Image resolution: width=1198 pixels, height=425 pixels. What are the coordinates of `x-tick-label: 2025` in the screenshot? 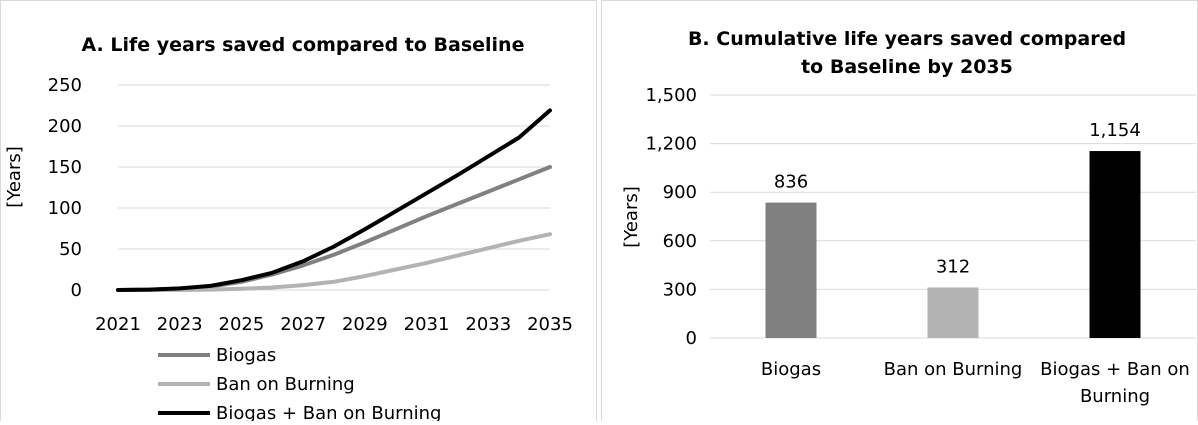 It's located at (242, 324).